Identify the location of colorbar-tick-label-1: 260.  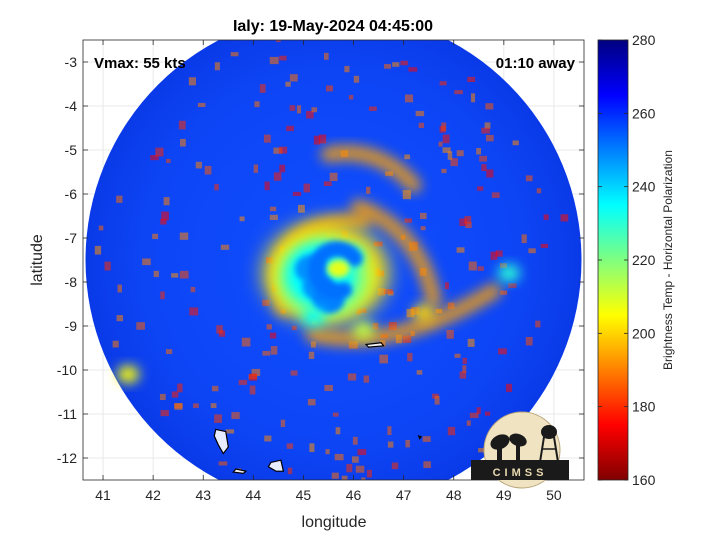
(644, 113).